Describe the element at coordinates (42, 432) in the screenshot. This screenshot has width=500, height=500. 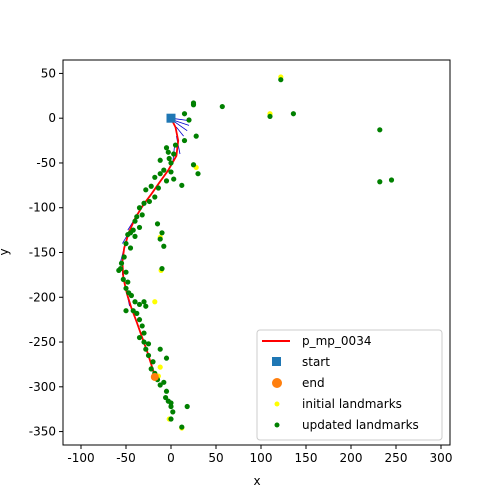
I see `y-tick-label: -350` at that location.